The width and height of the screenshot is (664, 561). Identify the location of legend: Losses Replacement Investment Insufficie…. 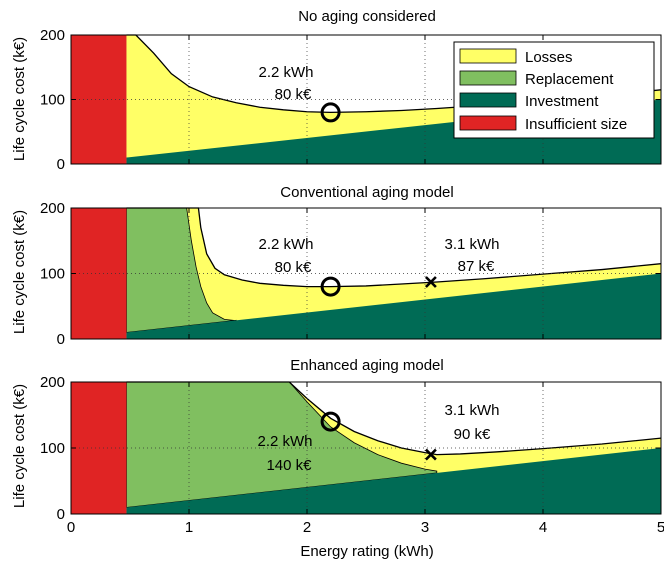
(554, 90).